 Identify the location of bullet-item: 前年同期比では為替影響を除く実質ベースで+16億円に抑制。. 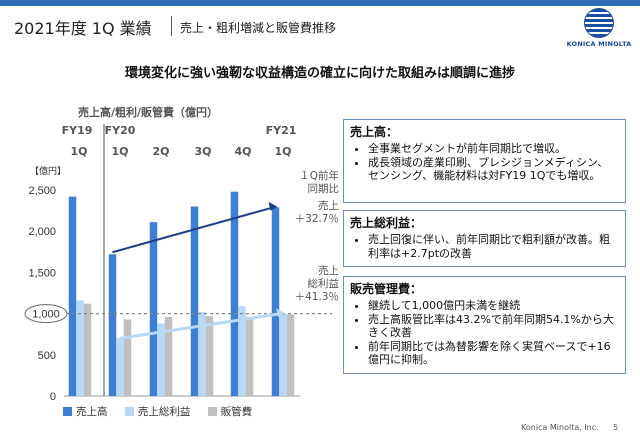
(493, 353).